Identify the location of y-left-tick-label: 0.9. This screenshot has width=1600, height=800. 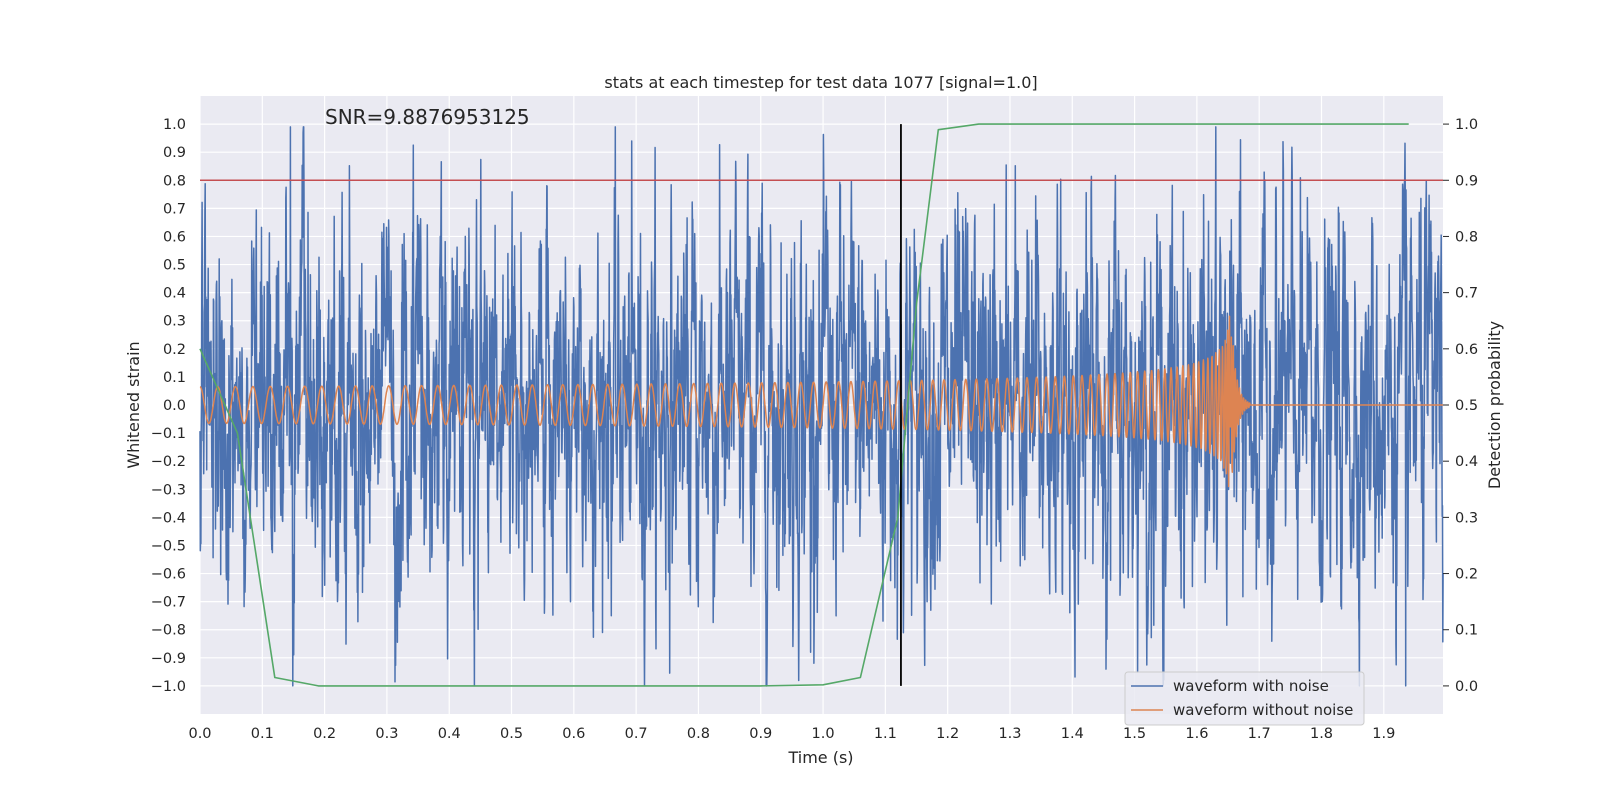
(174, 153).